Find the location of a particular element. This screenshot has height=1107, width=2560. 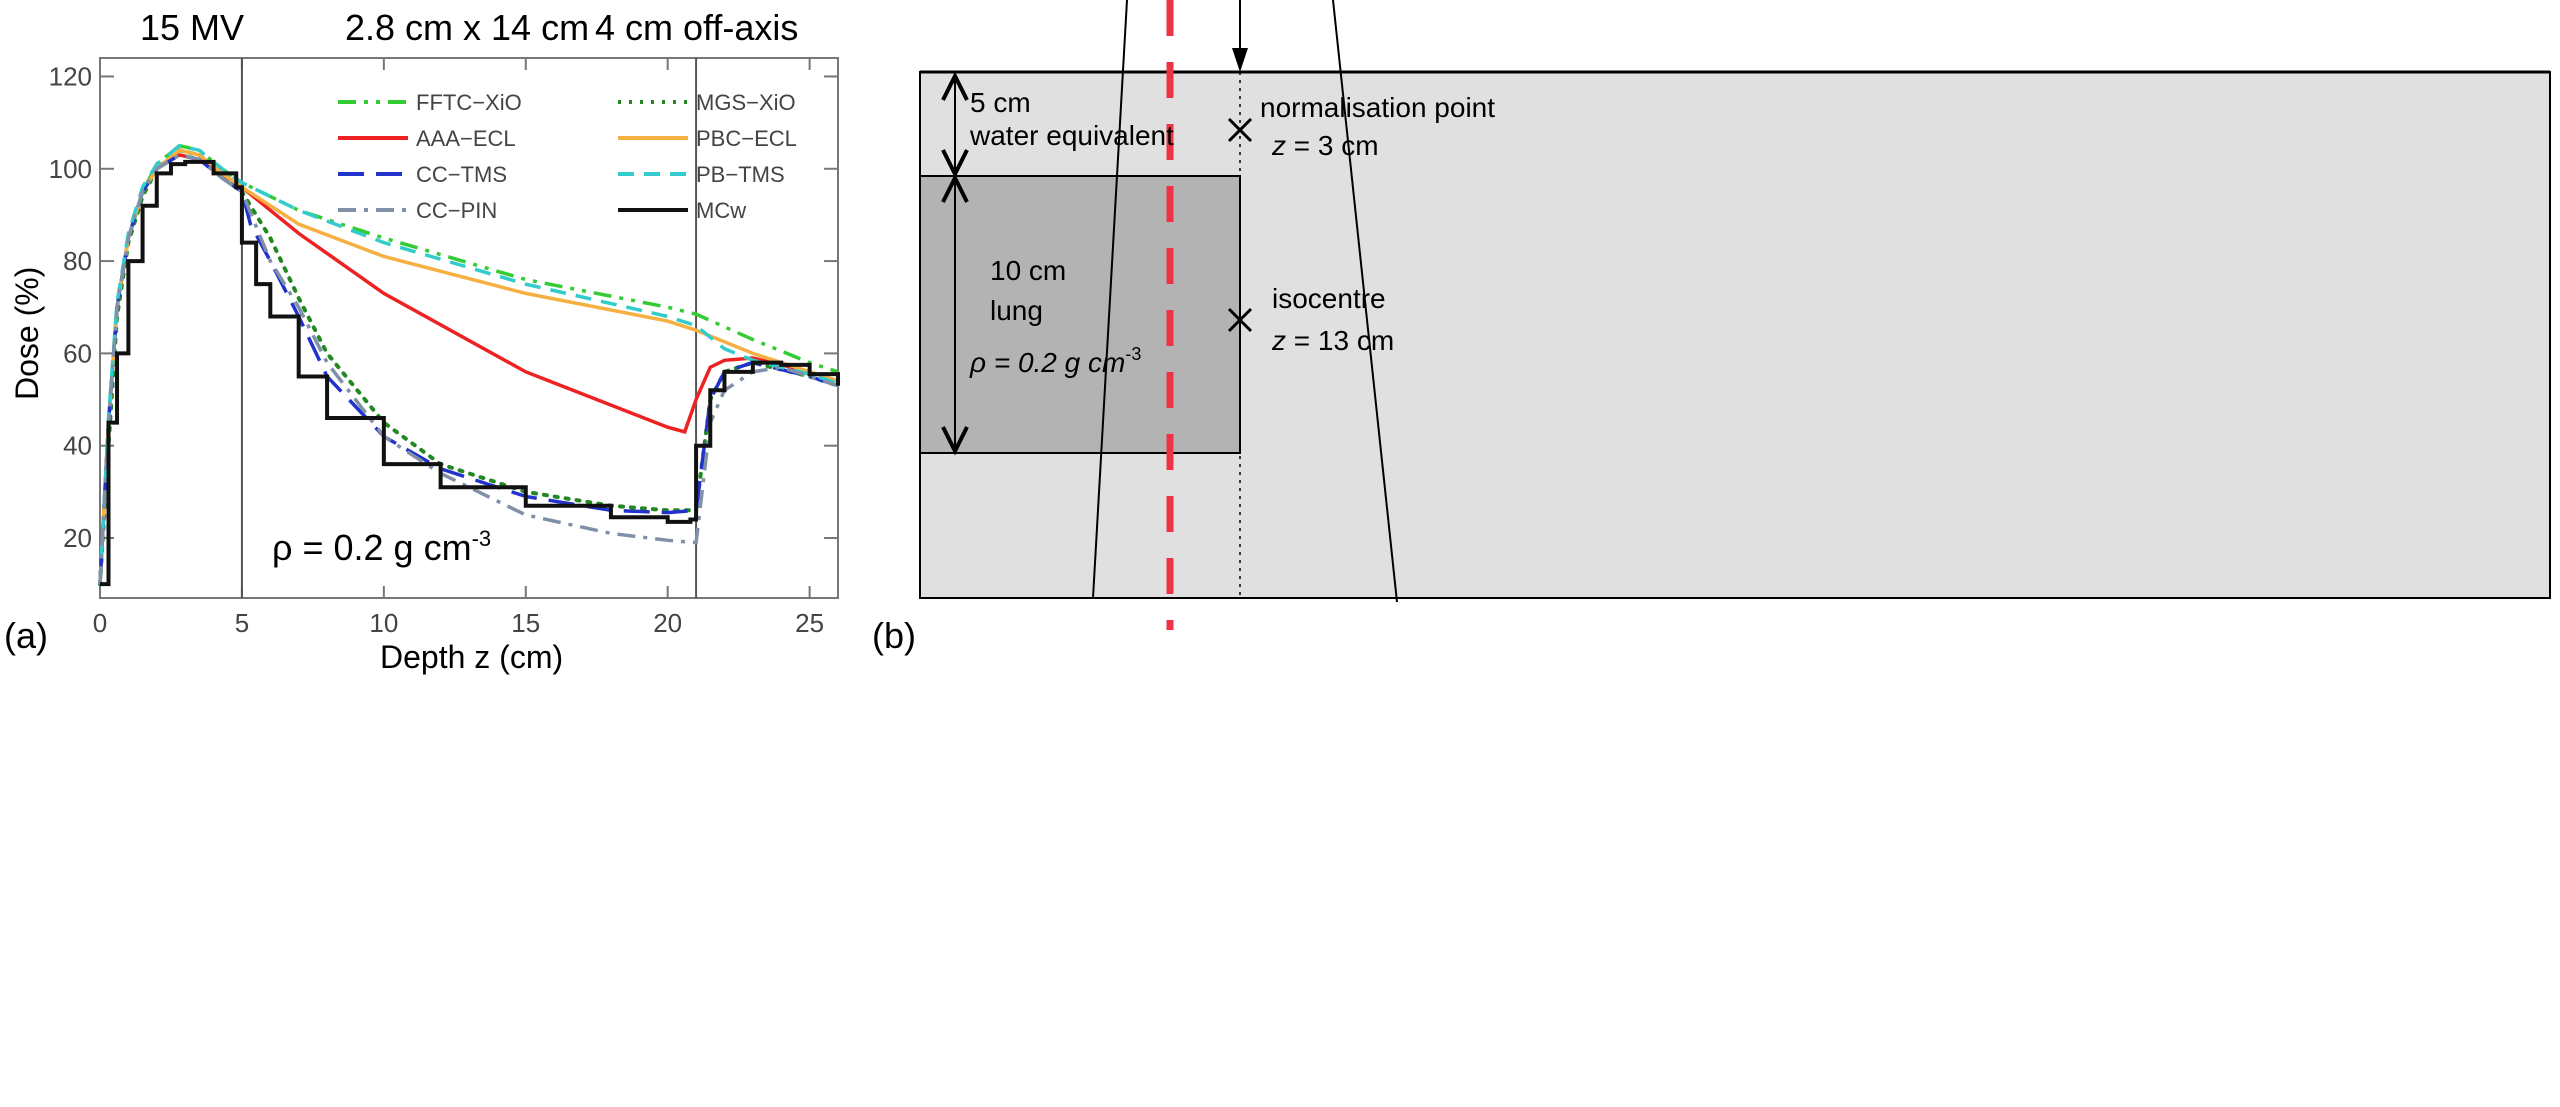

plot-frame is located at coordinates (469, 328).